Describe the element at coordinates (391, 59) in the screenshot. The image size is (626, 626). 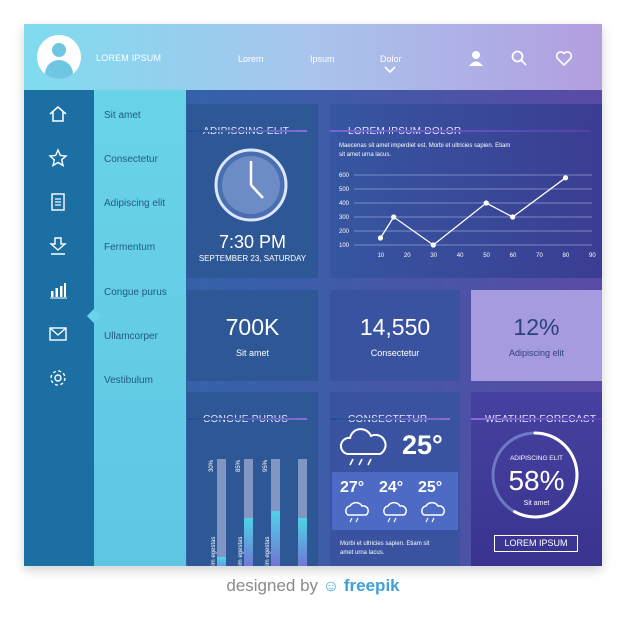
I see `nav-link-dolor: Dolor` at that location.